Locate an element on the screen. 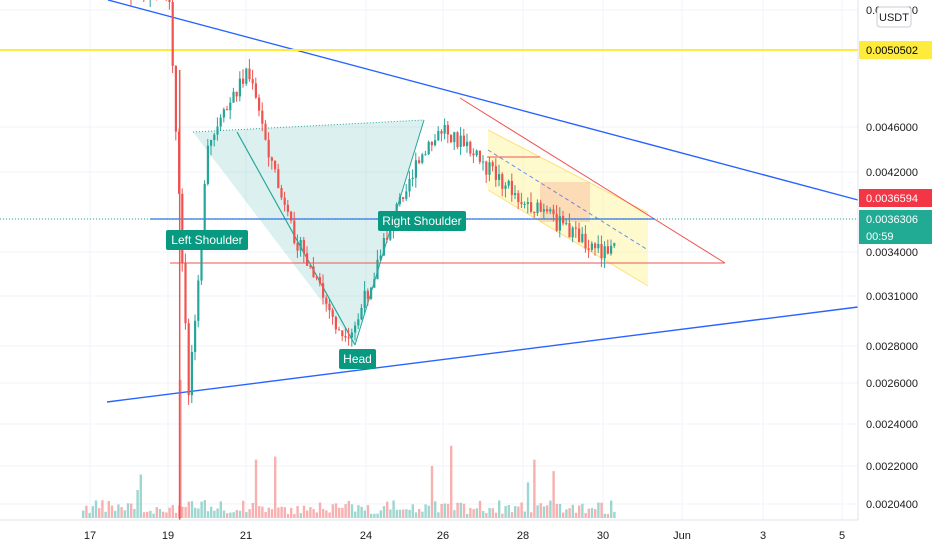  price-badge-text: 0.0036306 is located at coordinates (892, 220).